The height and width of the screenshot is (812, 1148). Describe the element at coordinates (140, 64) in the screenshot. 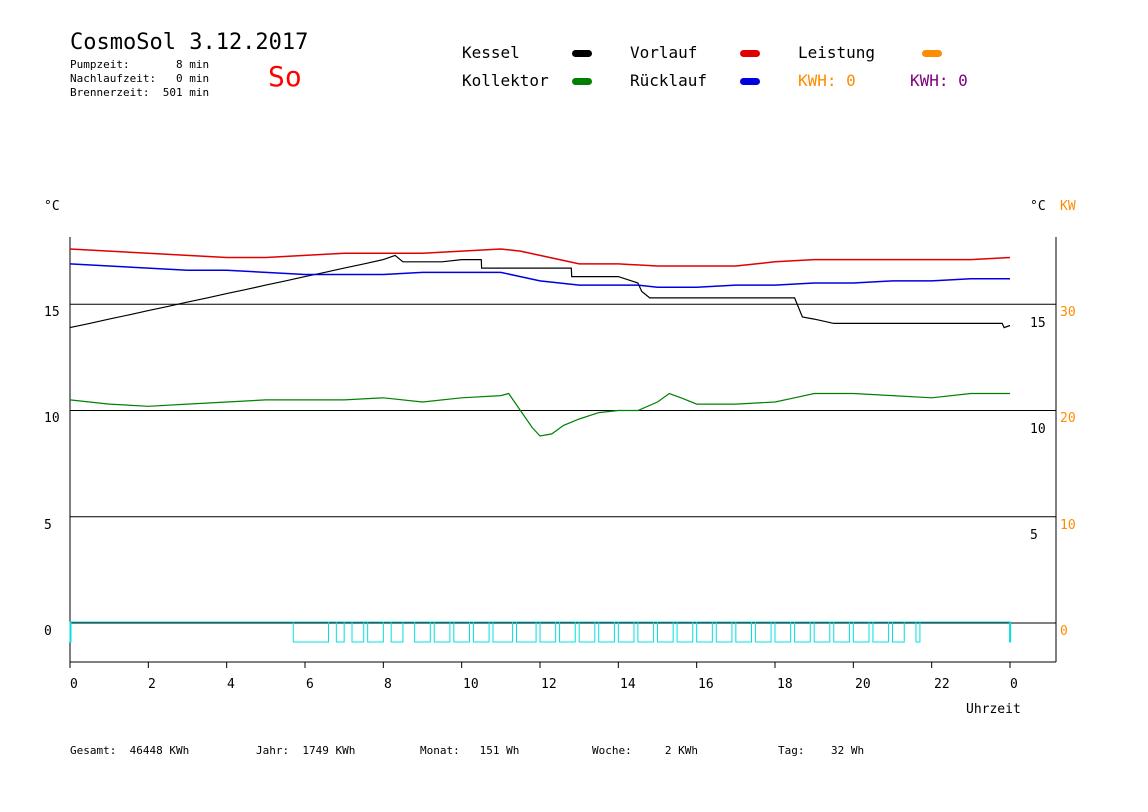

I see `pumpzeit-text: Pumpzeit: 8 min` at that location.